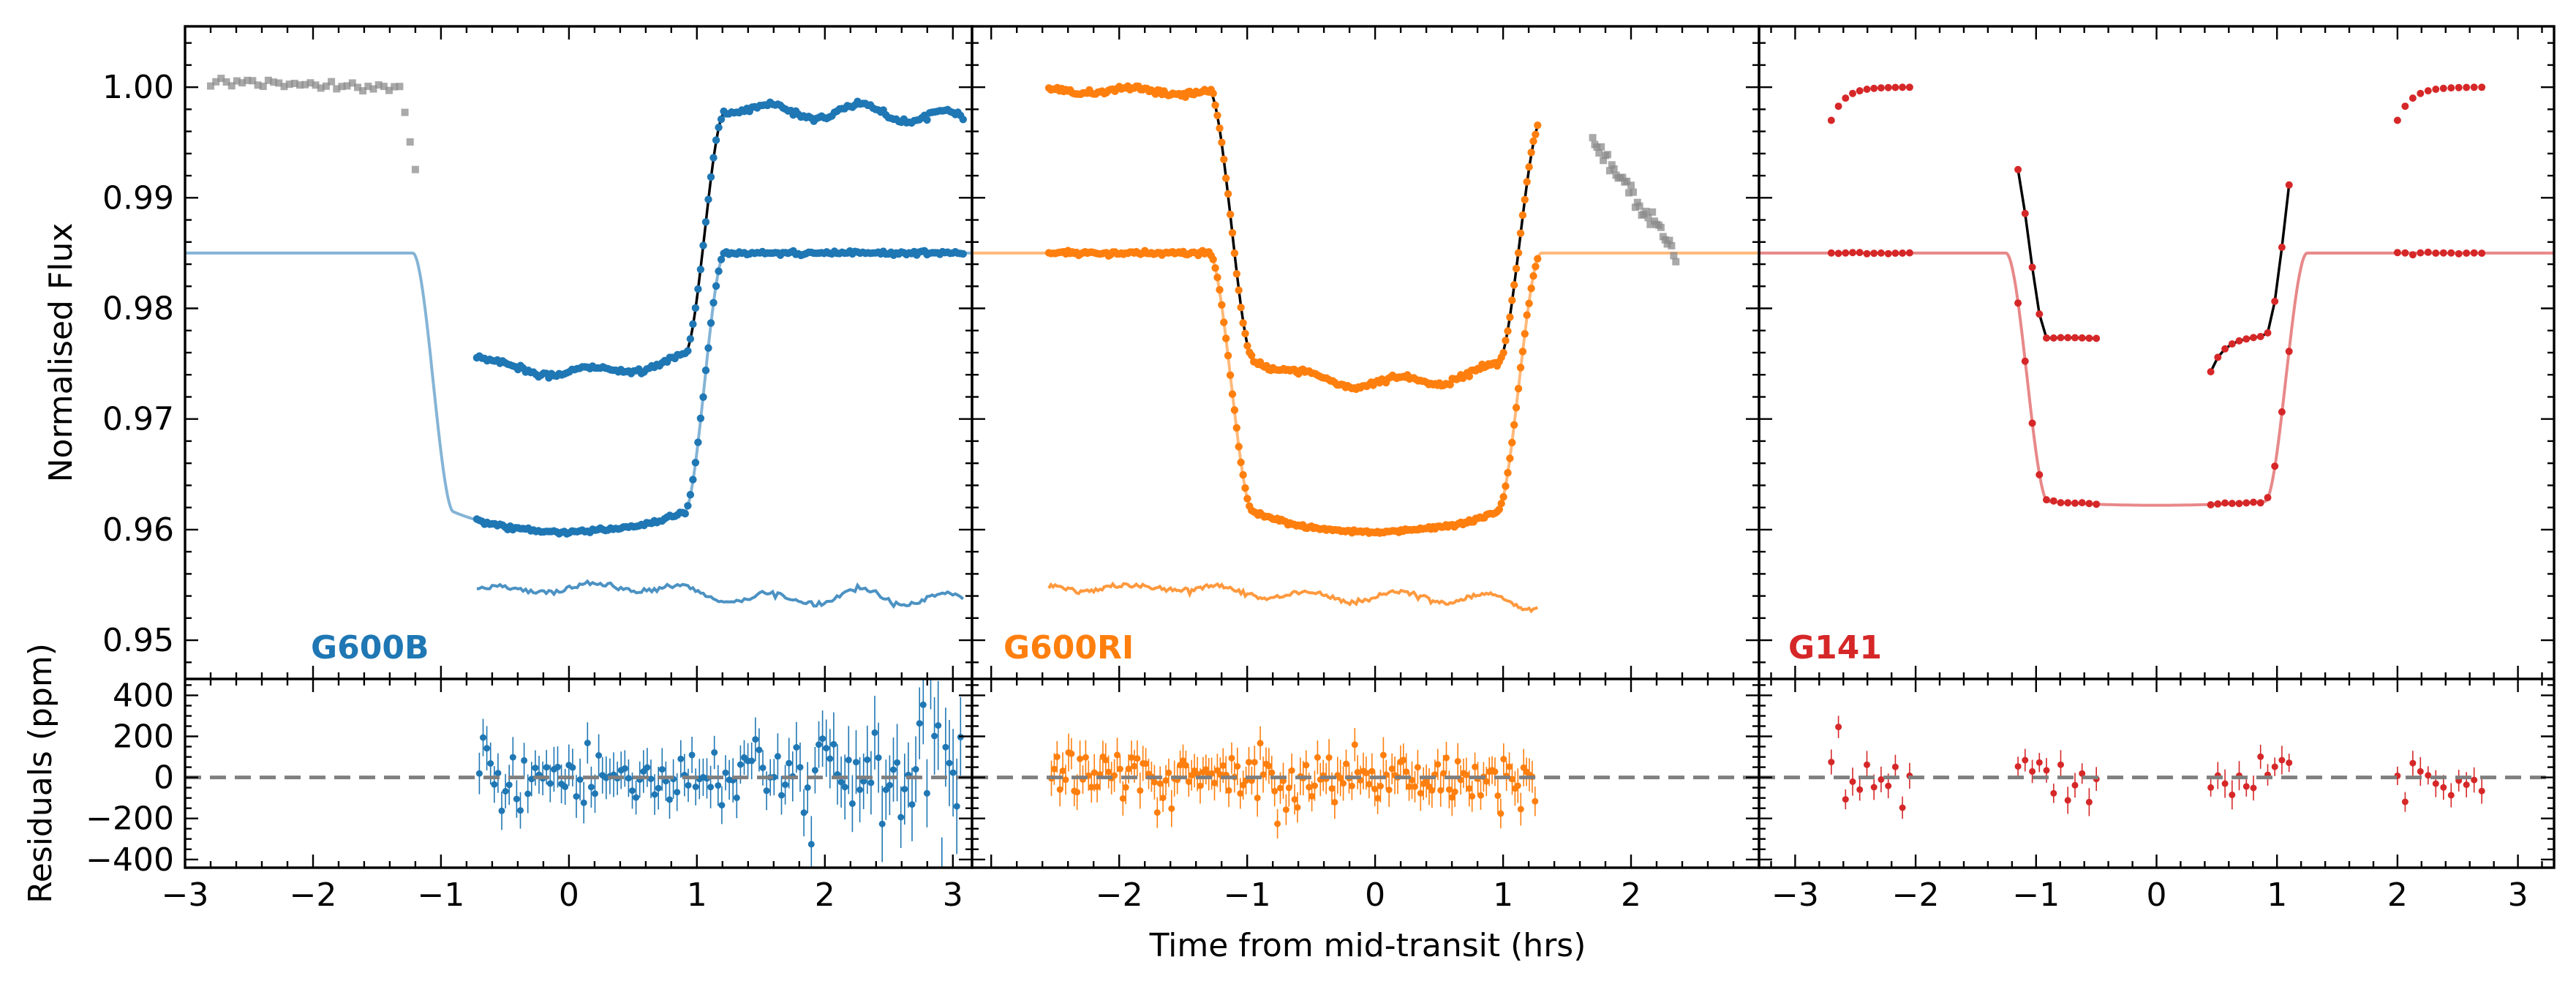 The height and width of the screenshot is (995, 2576). I want to click on x-tick-label: −2, so click(313, 895).